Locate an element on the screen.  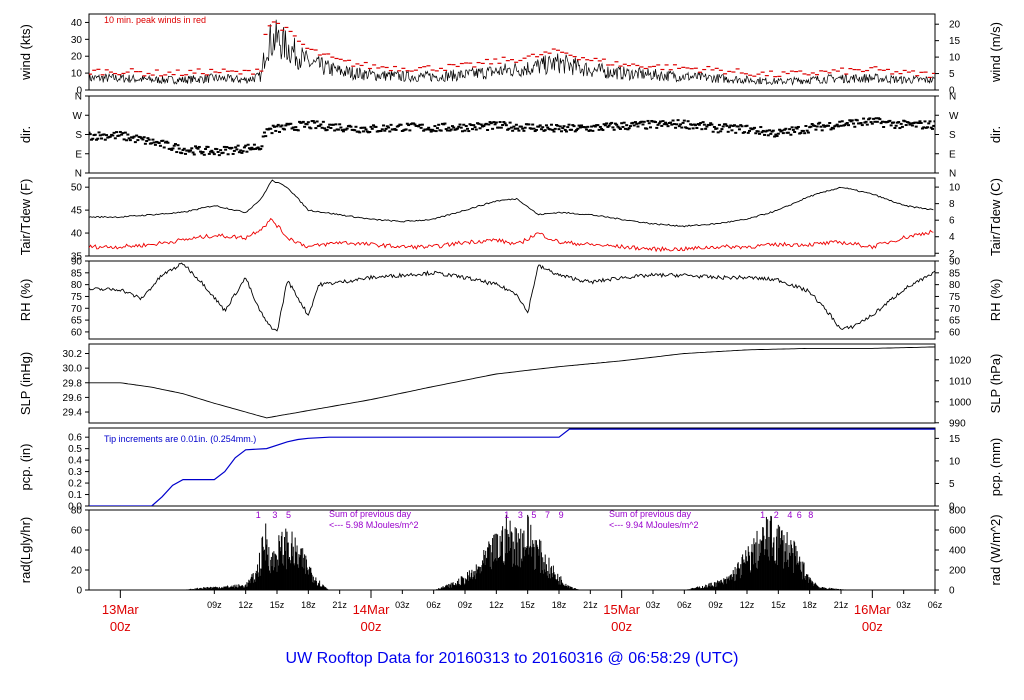
right-tick-label: 8 is located at coordinates (952, 204).